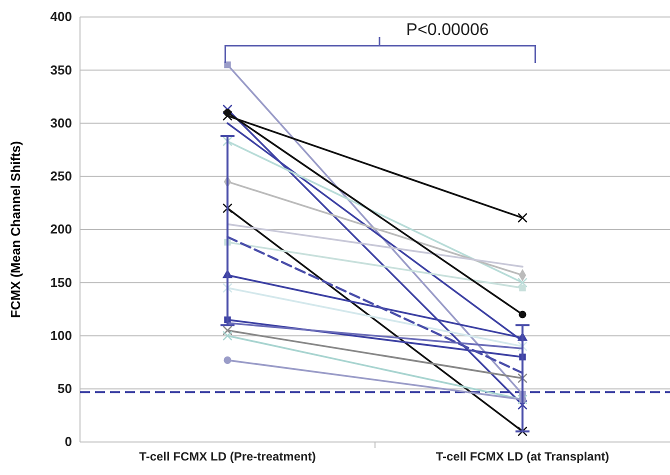 Image resolution: width=670 pixels, height=475 pixels. I want to click on y-tick-label: 200, so click(61, 229).